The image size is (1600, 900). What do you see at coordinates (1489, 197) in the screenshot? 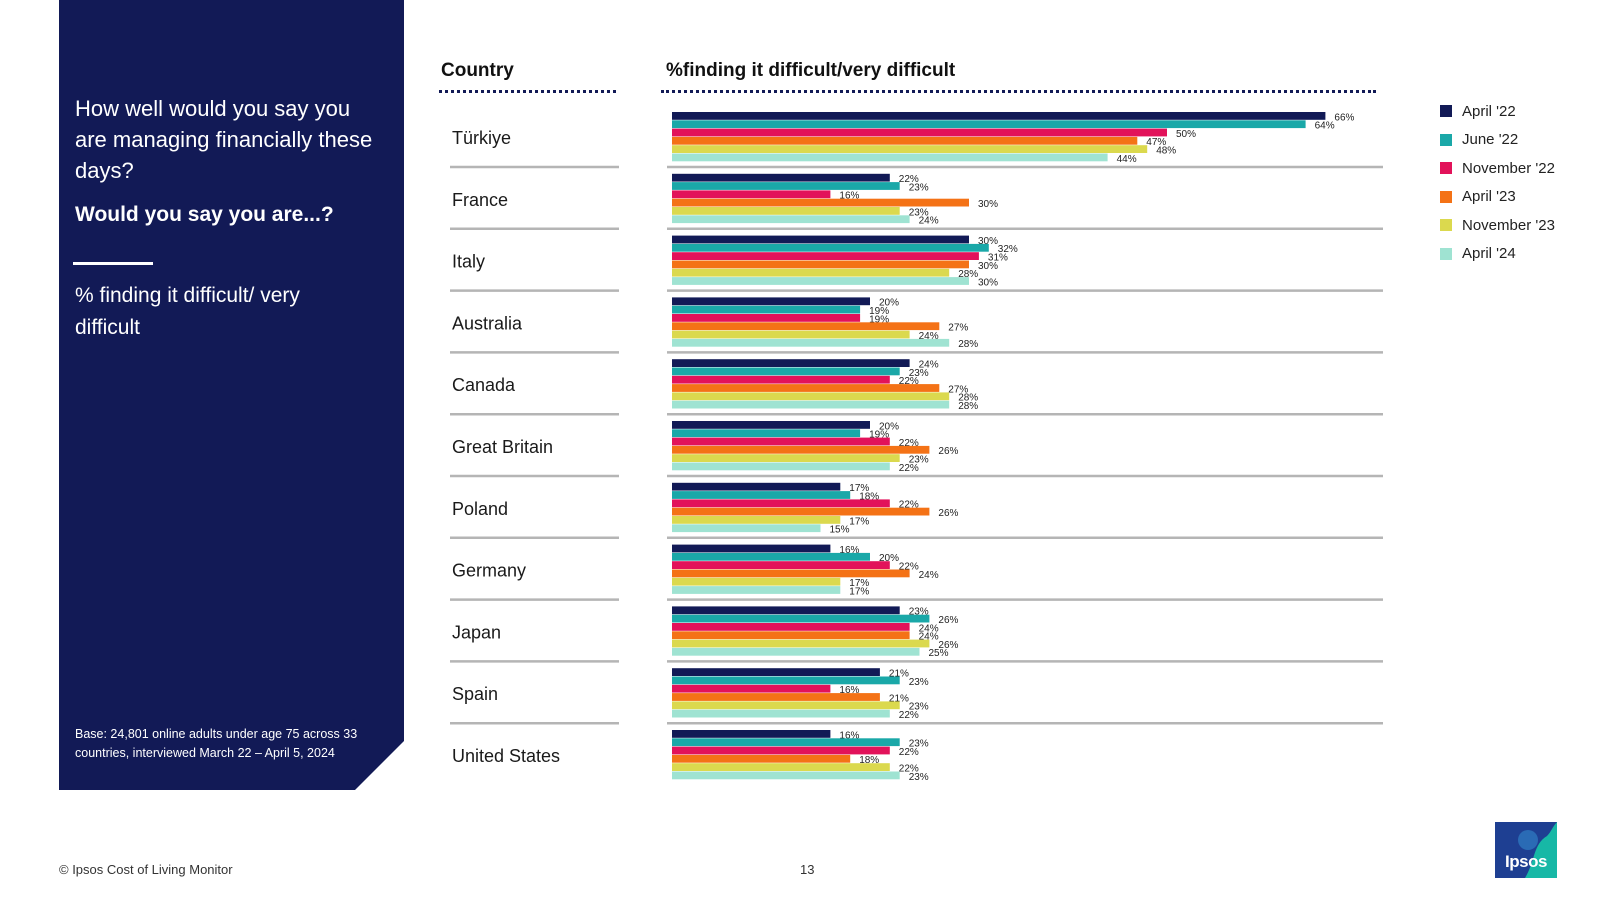
I see `legend-label: April '23` at bounding box center [1489, 197].